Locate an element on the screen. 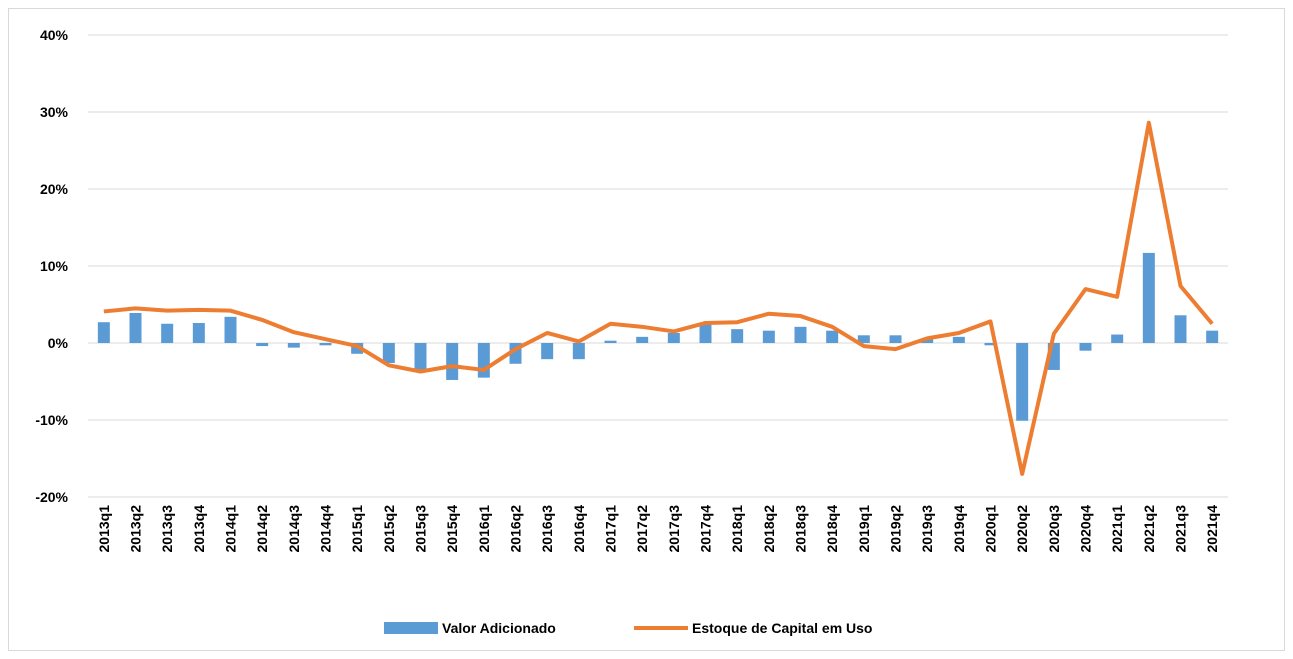 This screenshot has height=659, width=1293. y-tick-label: -20% is located at coordinates (51, 497).